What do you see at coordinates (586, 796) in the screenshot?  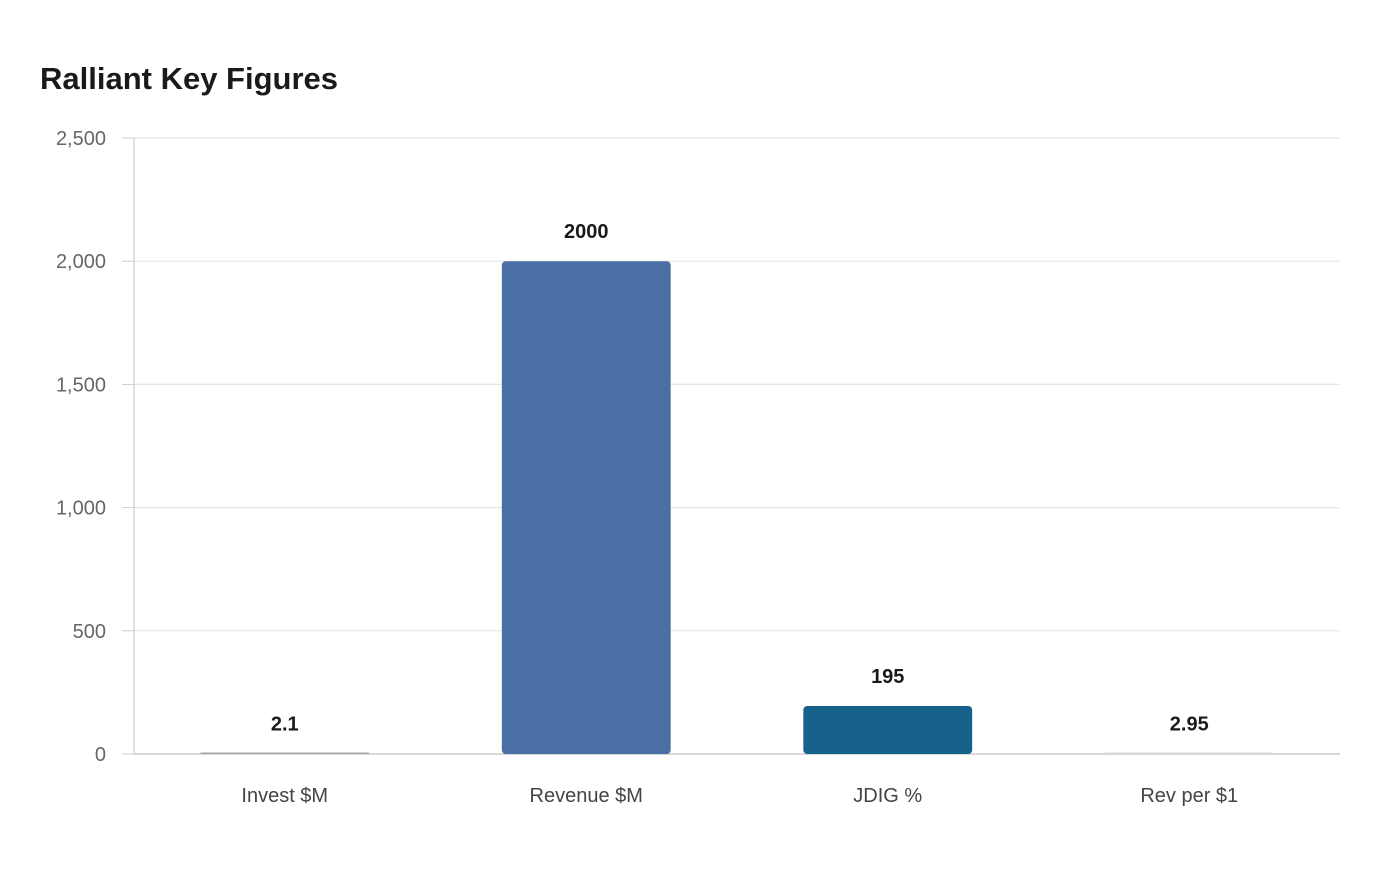 I see `x-category-label: Revenue $M` at bounding box center [586, 796].